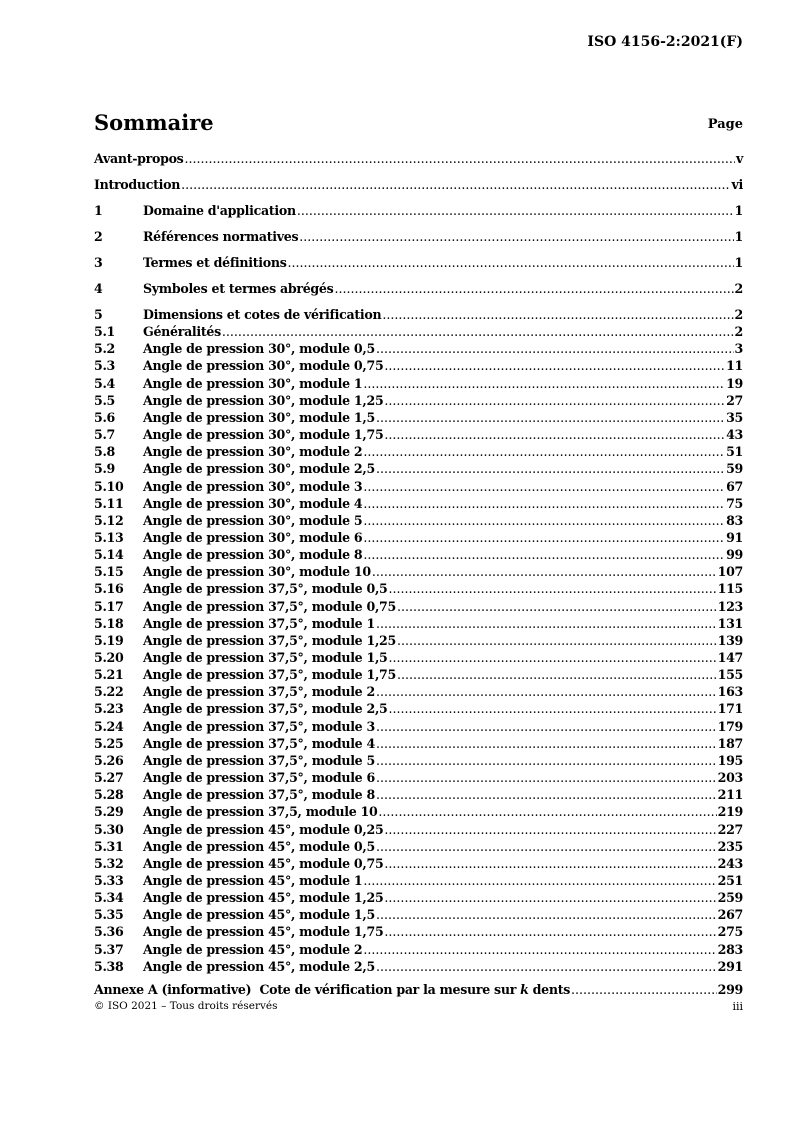 The height and width of the screenshot is (1122, 793). What do you see at coordinates (109, 589) in the screenshot?
I see `toc-entry-number: 5.16` at bounding box center [109, 589].